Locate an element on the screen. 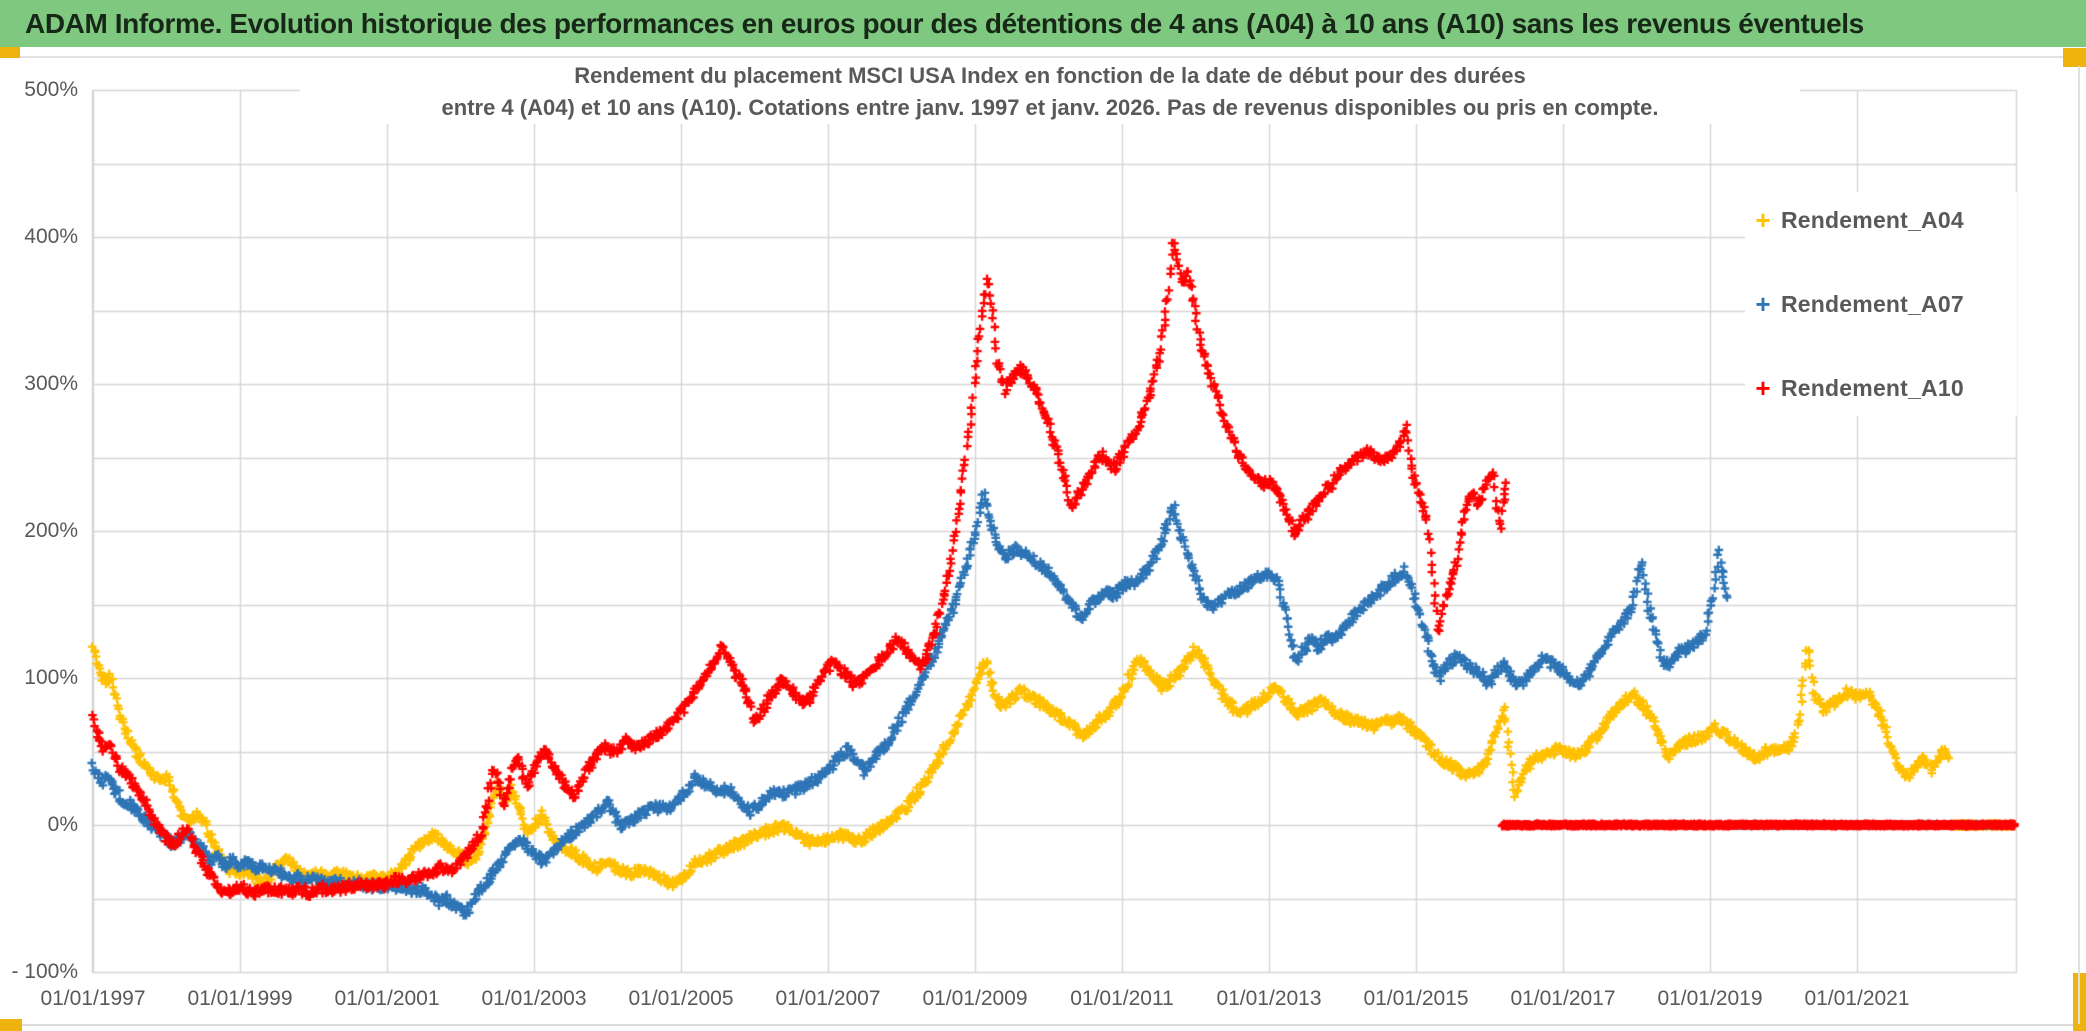 The image size is (2086, 1031). x-tick-label: 01/01/2017 is located at coordinates (1563, 998).